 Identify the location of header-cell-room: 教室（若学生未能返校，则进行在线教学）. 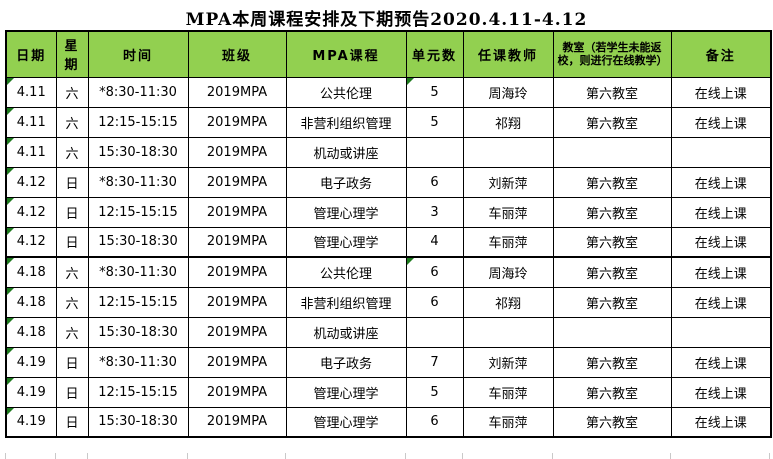
(612, 54).